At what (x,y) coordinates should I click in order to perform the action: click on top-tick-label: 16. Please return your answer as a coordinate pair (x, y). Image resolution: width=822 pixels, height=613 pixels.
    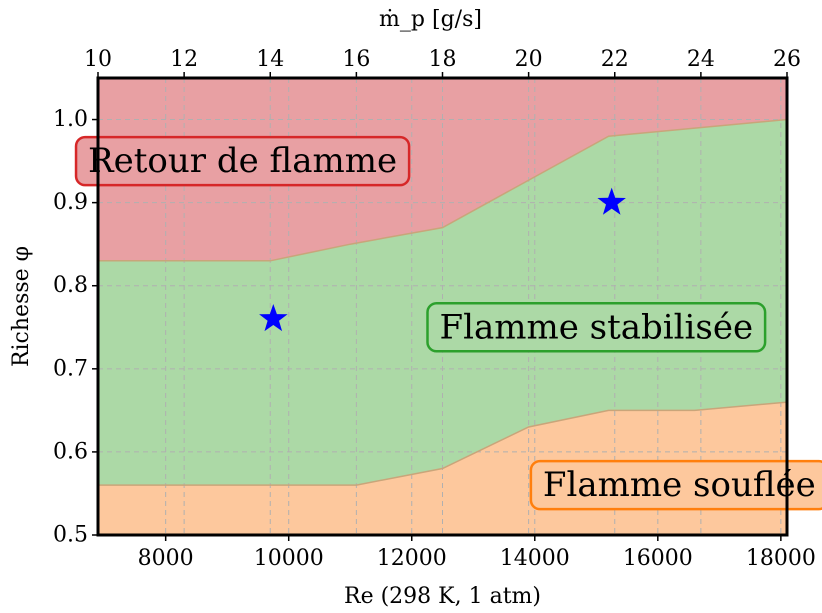
    Looking at the image, I should click on (356, 59).